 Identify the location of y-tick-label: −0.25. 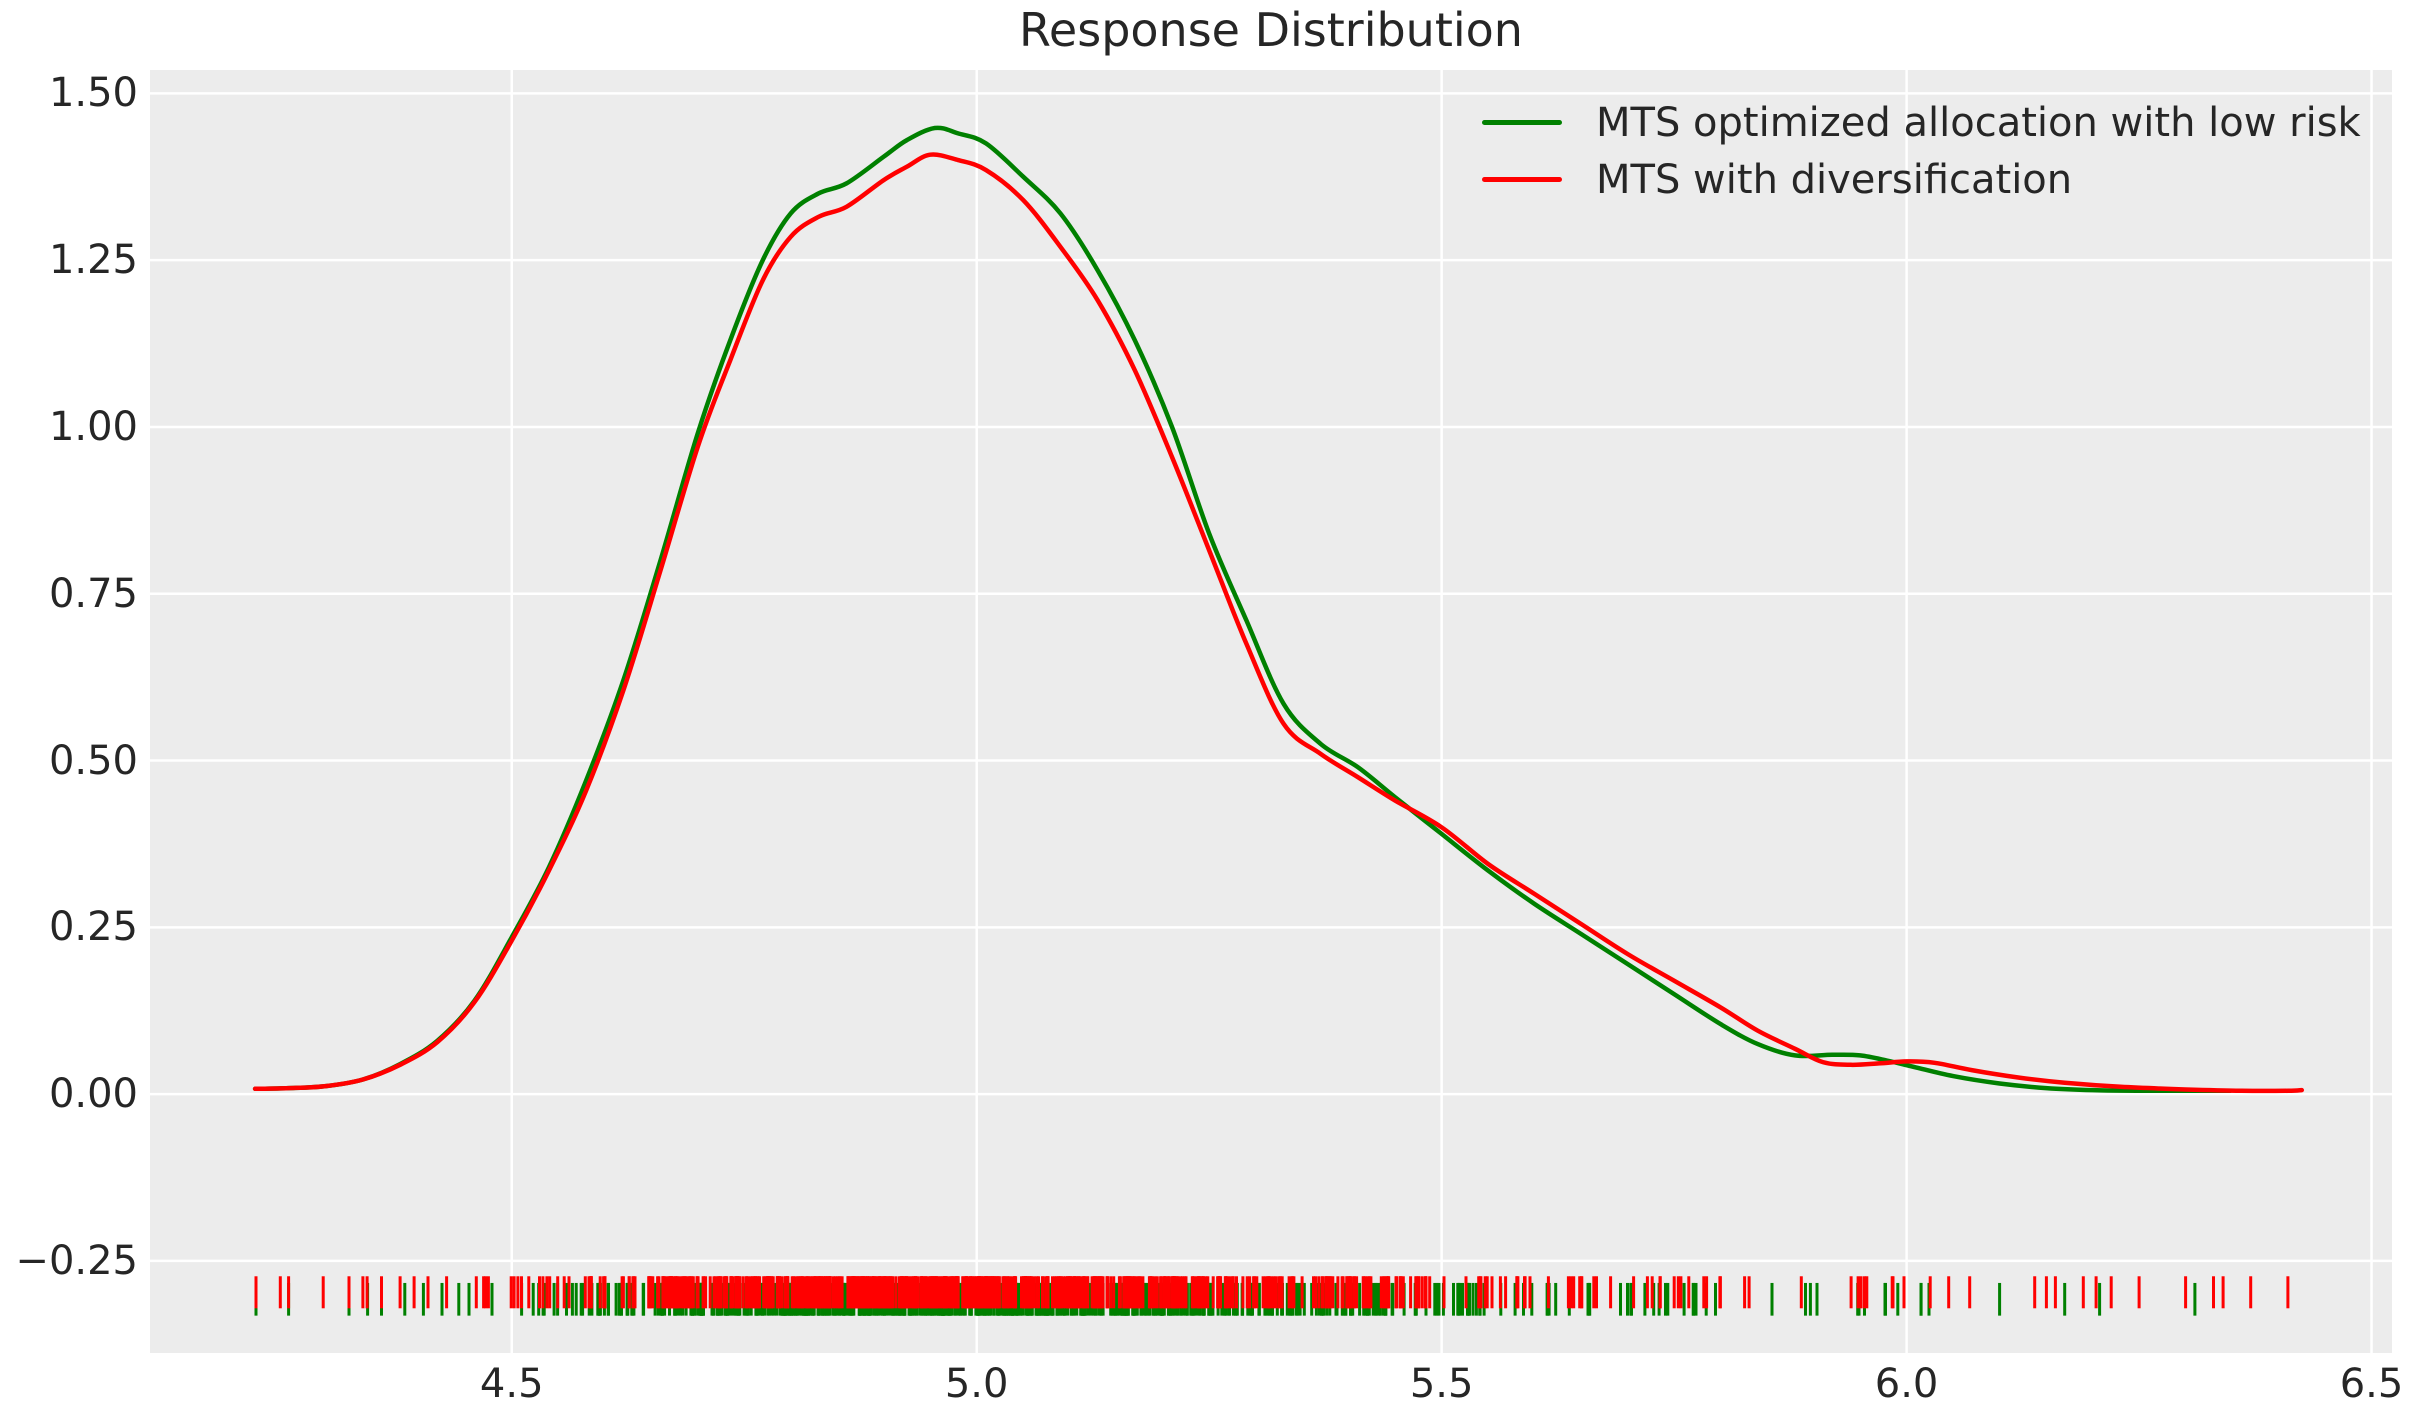
(76, 1260).